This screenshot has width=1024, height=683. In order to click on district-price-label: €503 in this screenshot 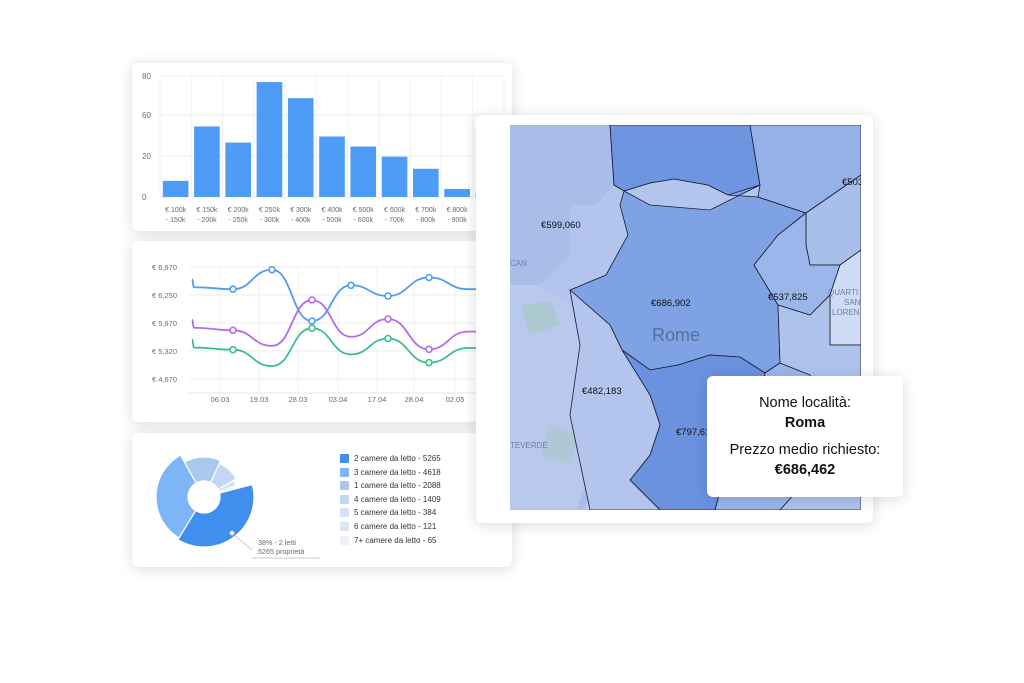, I will do `click(851, 182)`.